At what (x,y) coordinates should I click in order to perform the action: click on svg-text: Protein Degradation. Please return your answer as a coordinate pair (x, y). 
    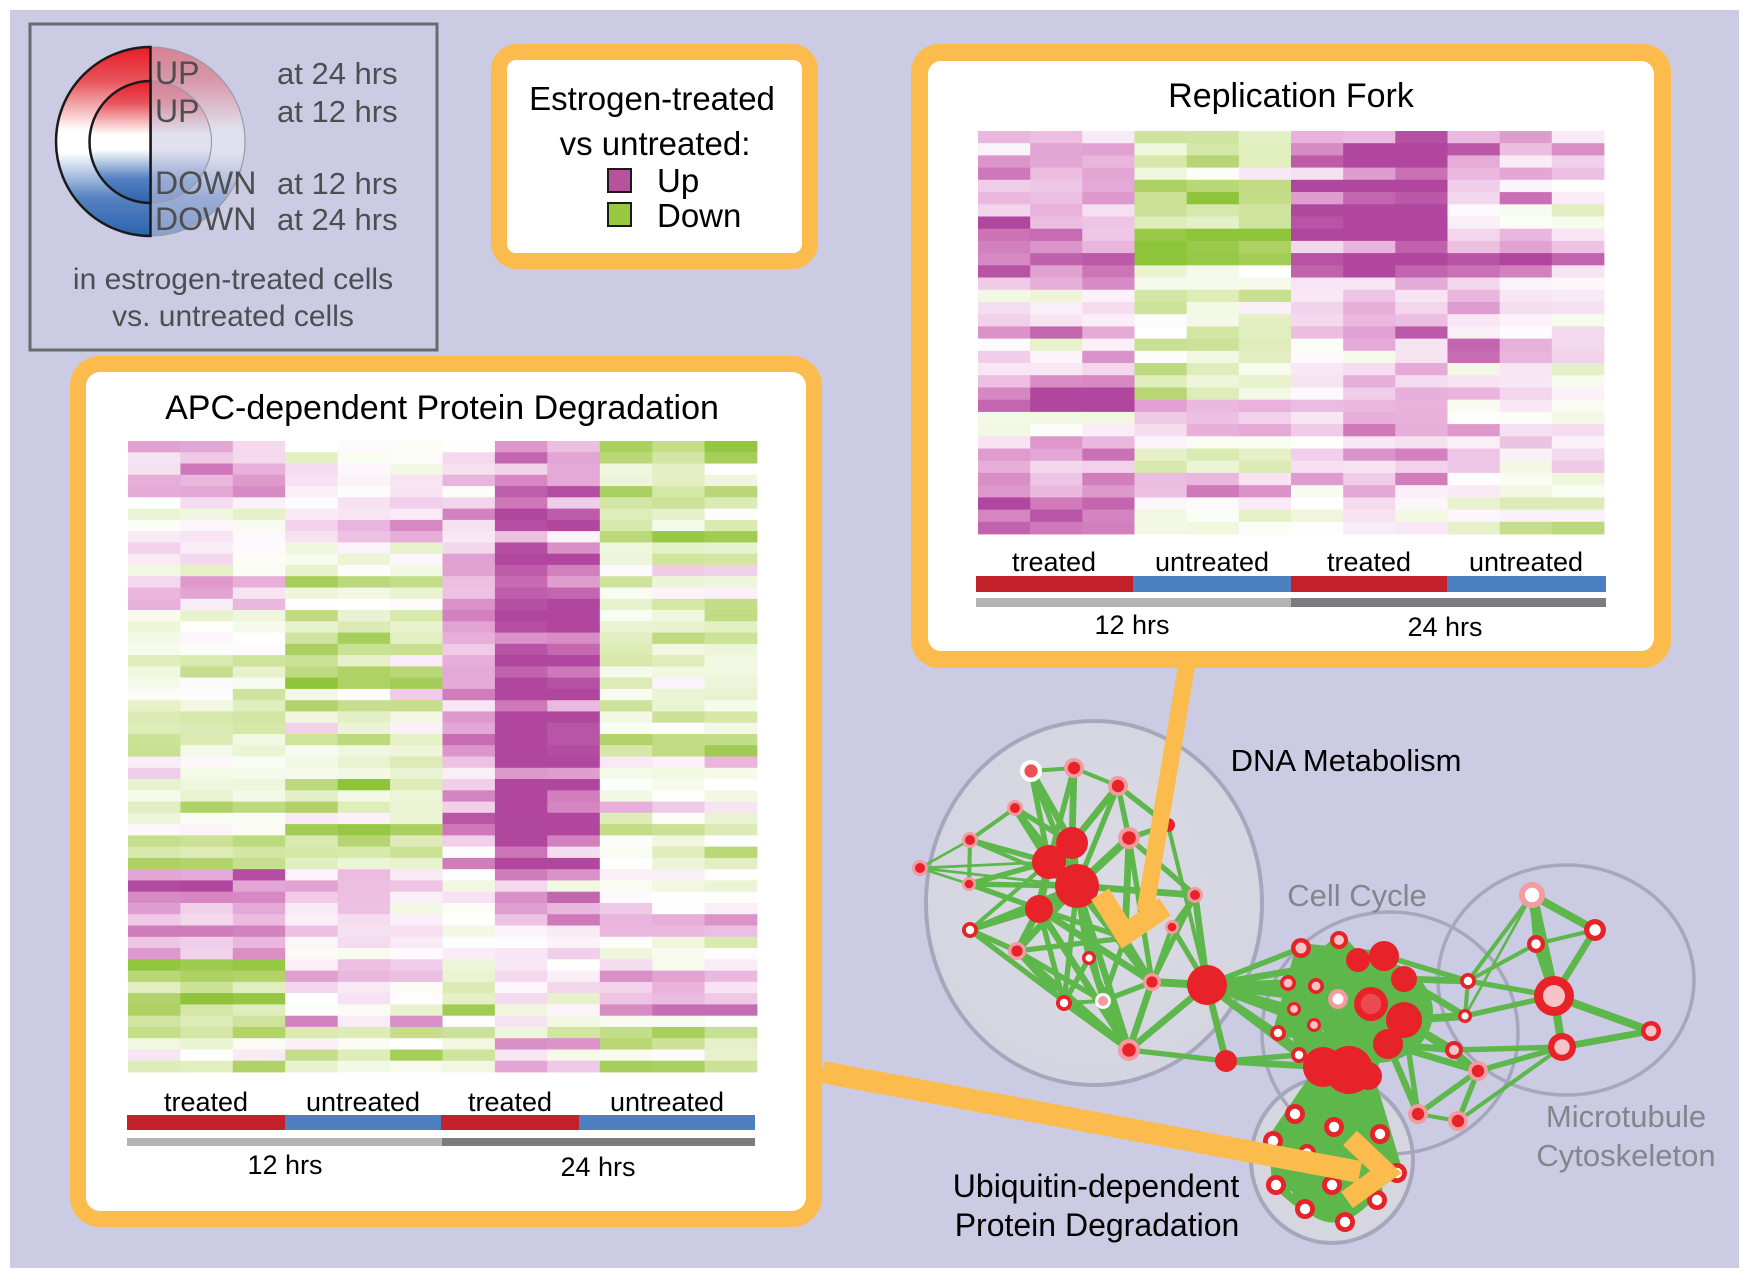
    Looking at the image, I should click on (1097, 1225).